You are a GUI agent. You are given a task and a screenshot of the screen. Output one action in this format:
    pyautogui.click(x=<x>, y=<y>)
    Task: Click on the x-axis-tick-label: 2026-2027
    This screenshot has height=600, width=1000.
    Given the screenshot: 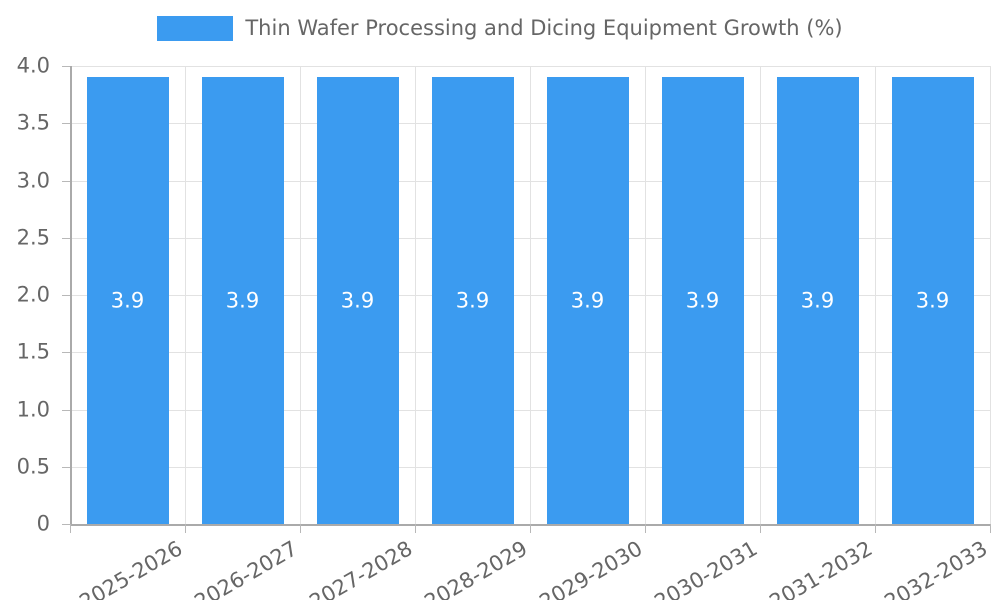 What is the action you would take?
    pyautogui.click(x=246, y=568)
    